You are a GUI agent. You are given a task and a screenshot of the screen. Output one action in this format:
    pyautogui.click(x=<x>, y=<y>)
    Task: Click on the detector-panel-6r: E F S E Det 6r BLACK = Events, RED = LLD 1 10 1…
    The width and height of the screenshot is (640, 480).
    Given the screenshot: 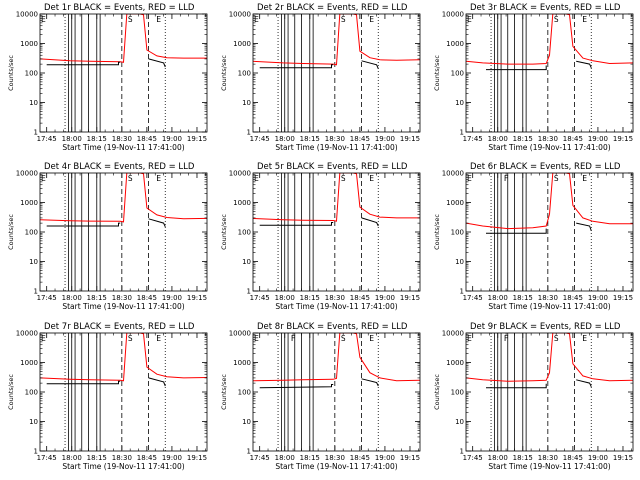 What is the action you would take?
    pyautogui.click(x=533, y=236)
    